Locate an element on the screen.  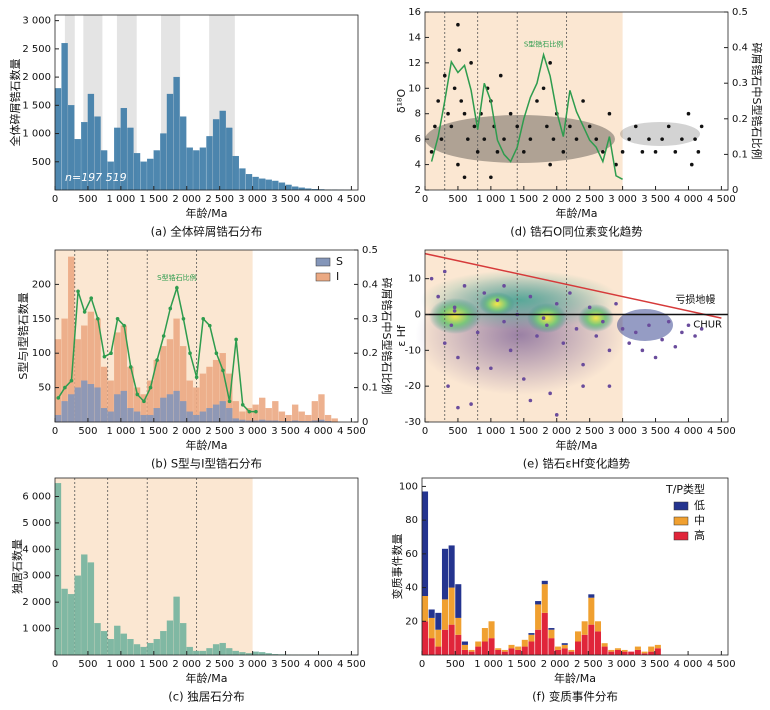
y-tick-label: 12 is located at coordinates (414, 63).